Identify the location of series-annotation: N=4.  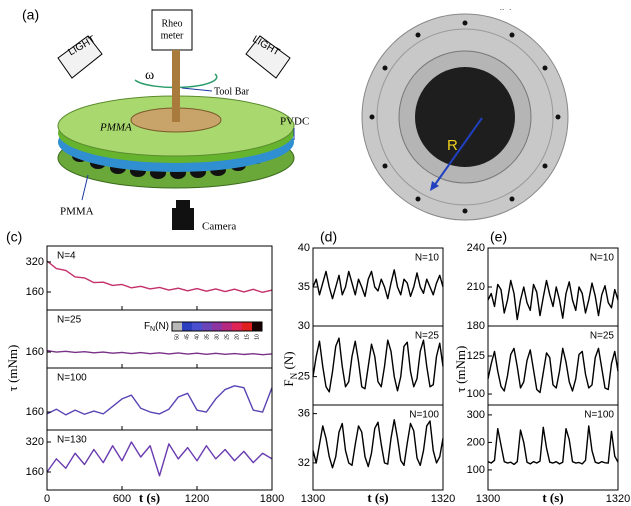
(66, 256).